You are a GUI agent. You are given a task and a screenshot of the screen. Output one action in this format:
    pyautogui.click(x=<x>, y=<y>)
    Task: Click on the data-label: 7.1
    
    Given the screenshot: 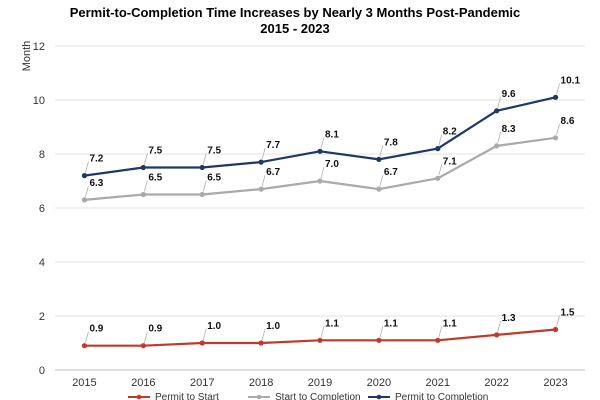 What is the action you would take?
    pyautogui.click(x=450, y=161)
    